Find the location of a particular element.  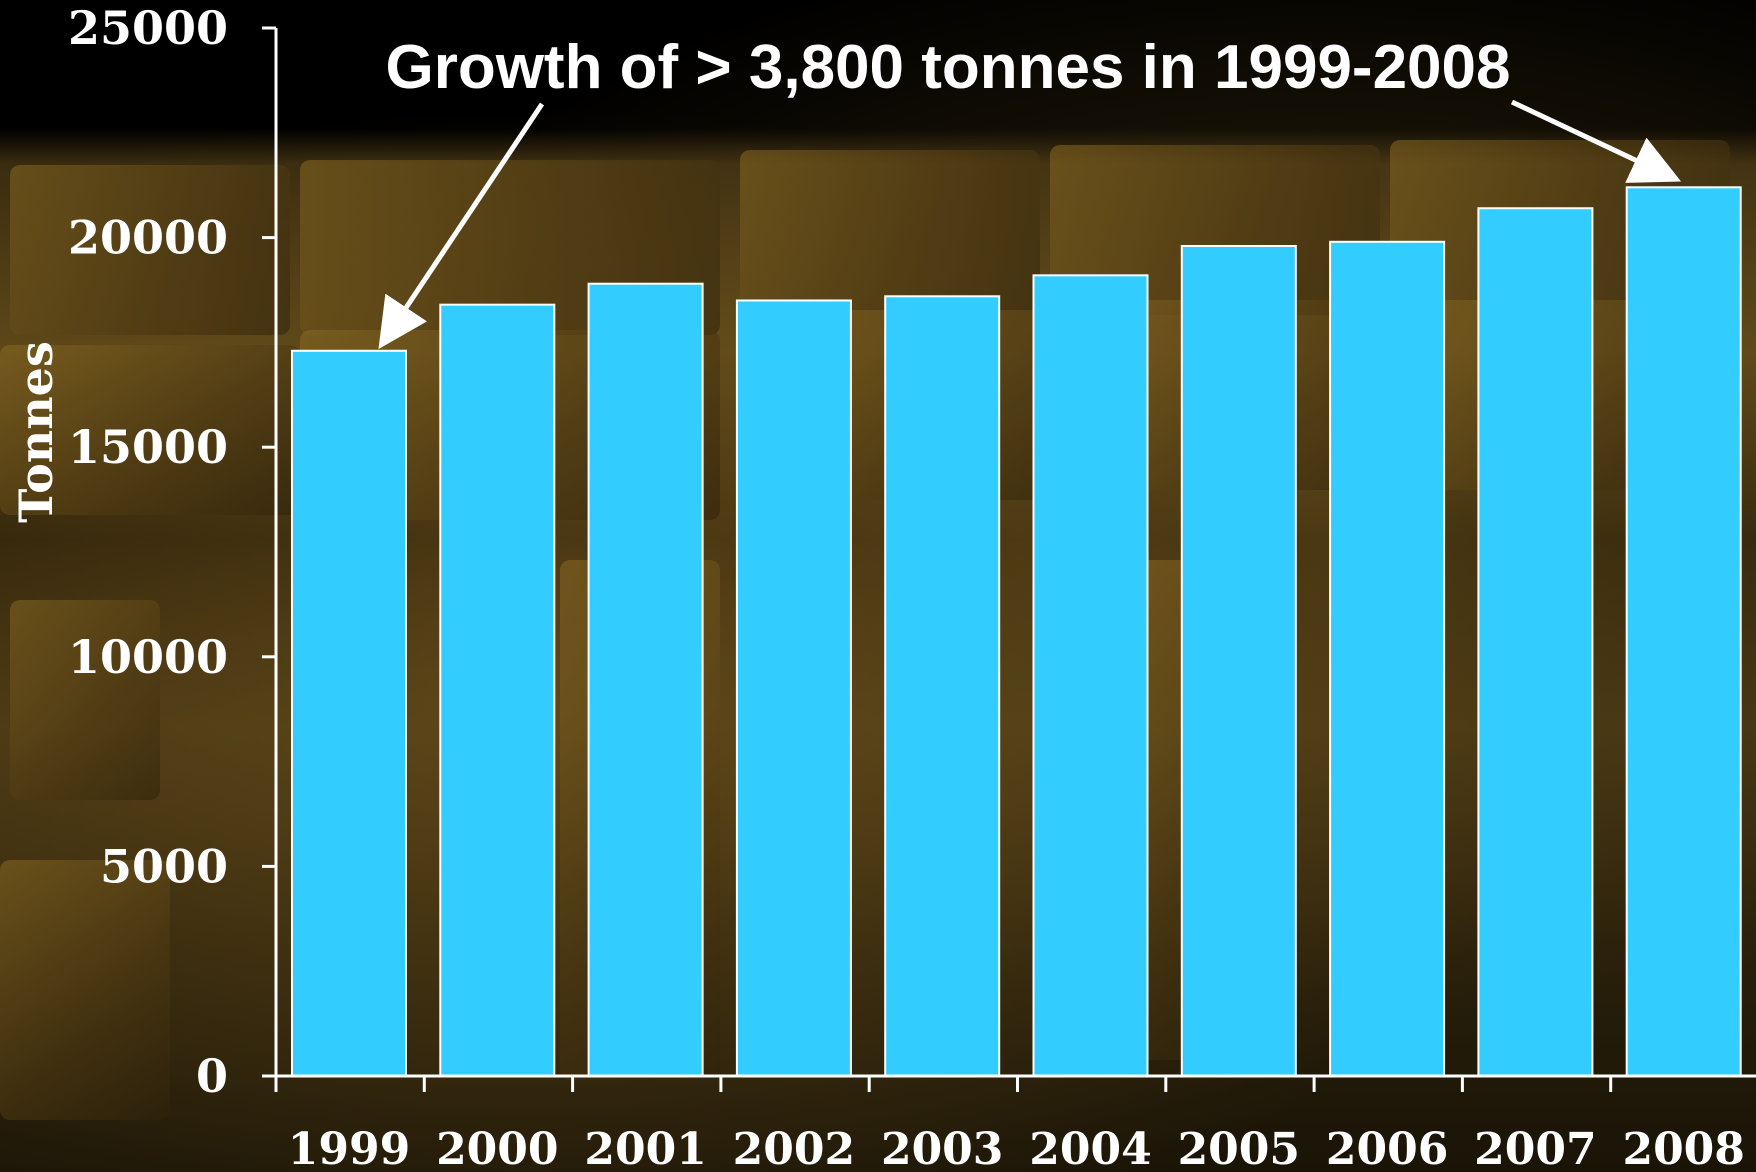

bar-2004 is located at coordinates (1090, 675).